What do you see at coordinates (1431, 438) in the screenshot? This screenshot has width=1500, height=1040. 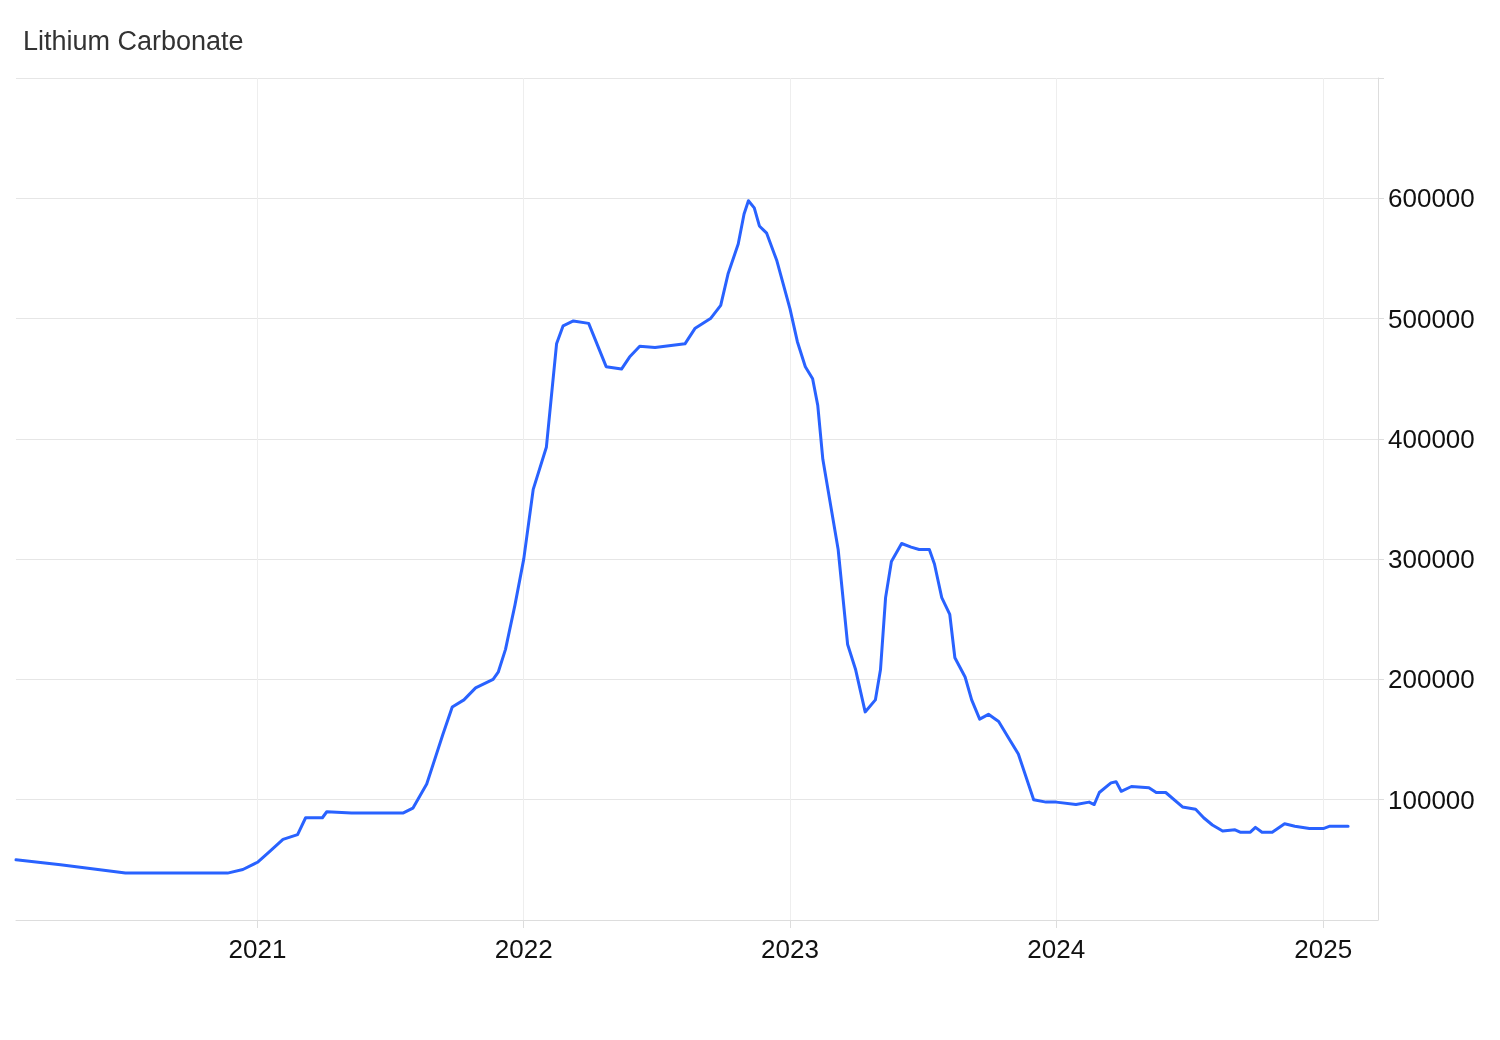 I see `y-tick-label: 400000` at bounding box center [1431, 438].